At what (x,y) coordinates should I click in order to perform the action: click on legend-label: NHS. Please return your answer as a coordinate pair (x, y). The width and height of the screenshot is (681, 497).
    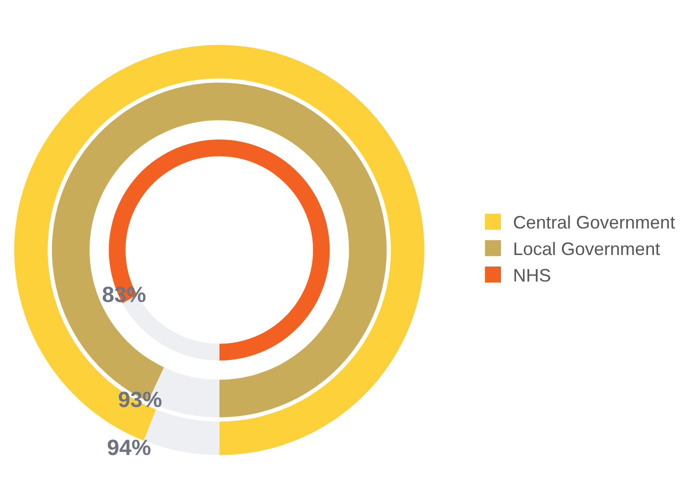
    Looking at the image, I should click on (532, 276).